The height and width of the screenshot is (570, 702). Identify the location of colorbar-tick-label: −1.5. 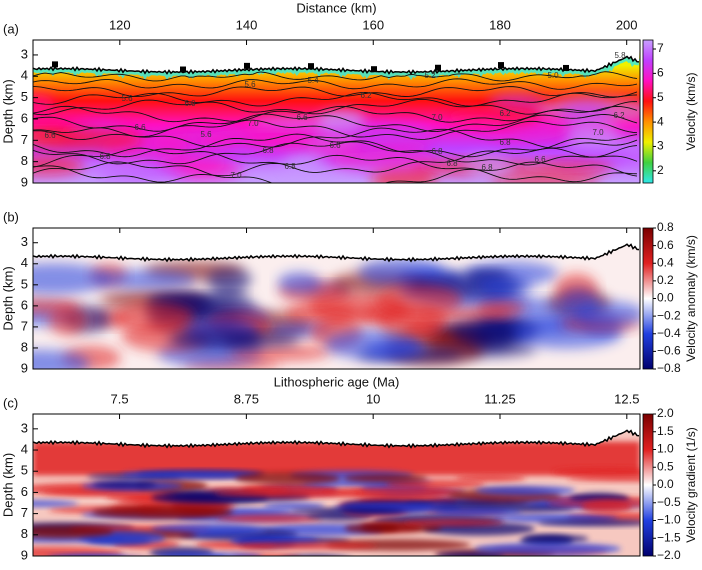
(669, 537).